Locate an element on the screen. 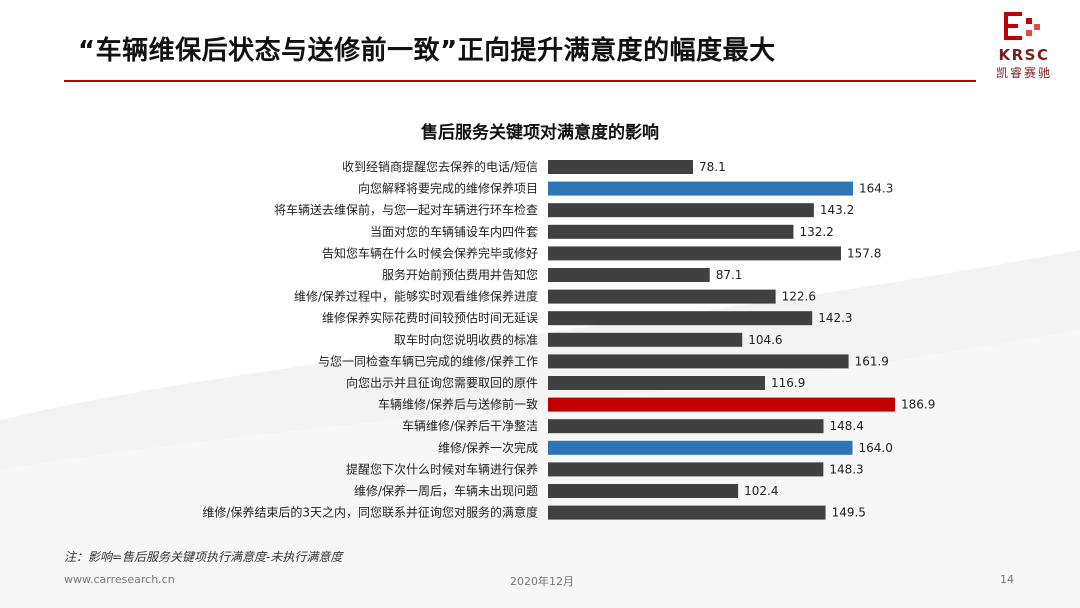 Image resolution: width=1080 pixels, height=608 pixels. category-label: 当面对您的车辆铺设车内四件套 is located at coordinates (454, 231).